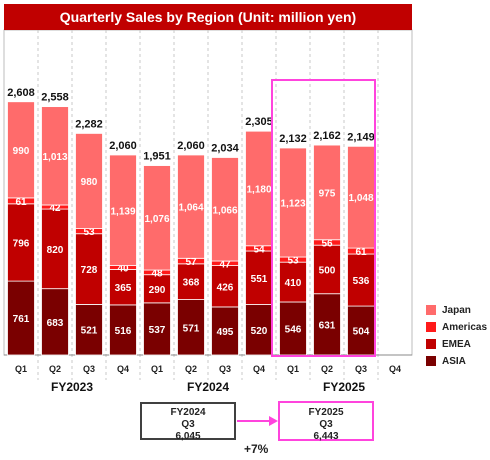 This screenshot has width=490, height=460. Describe the element at coordinates (191, 262) in the screenshot. I see `data-label: 57` at that location.